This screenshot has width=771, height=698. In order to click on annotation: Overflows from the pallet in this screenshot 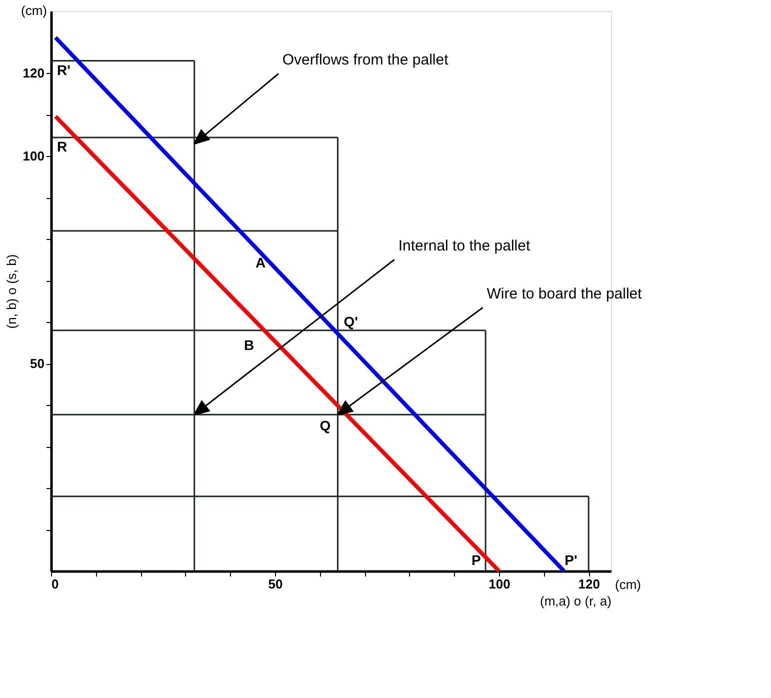, I will do `click(366, 60)`.